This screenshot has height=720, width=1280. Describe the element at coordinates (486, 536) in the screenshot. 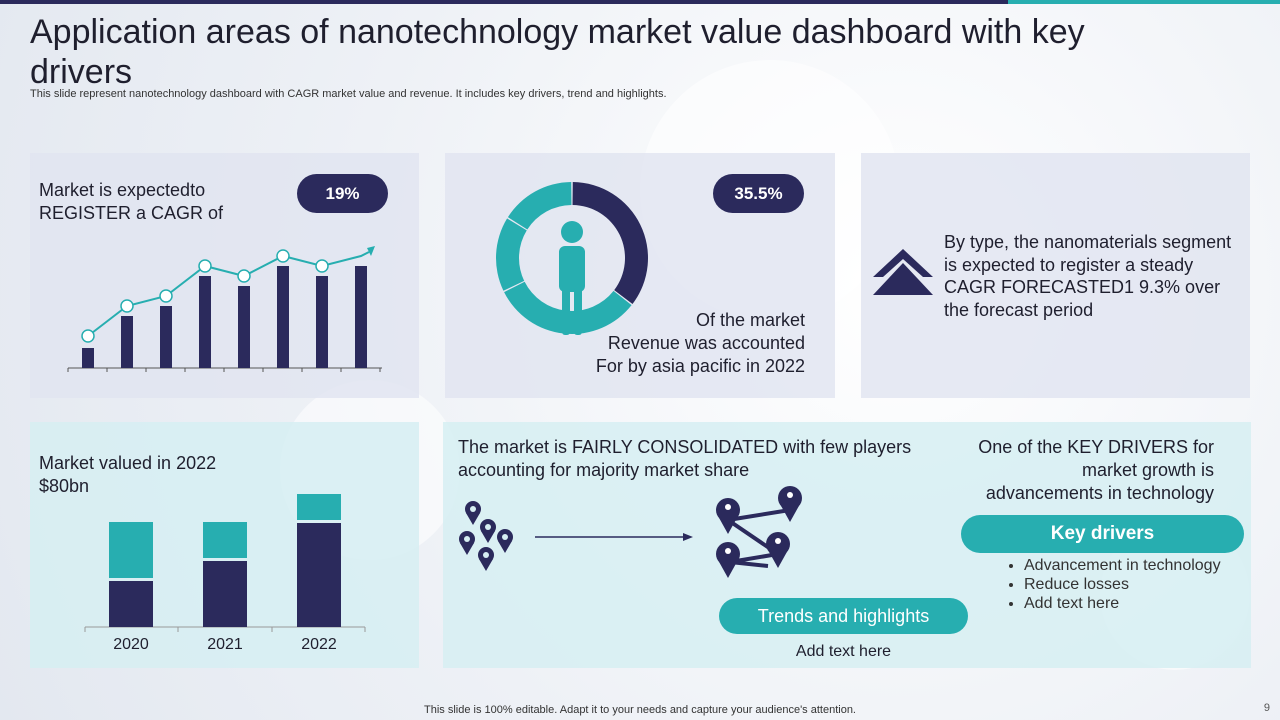

I see `scattered-location-pins-icon` at that location.